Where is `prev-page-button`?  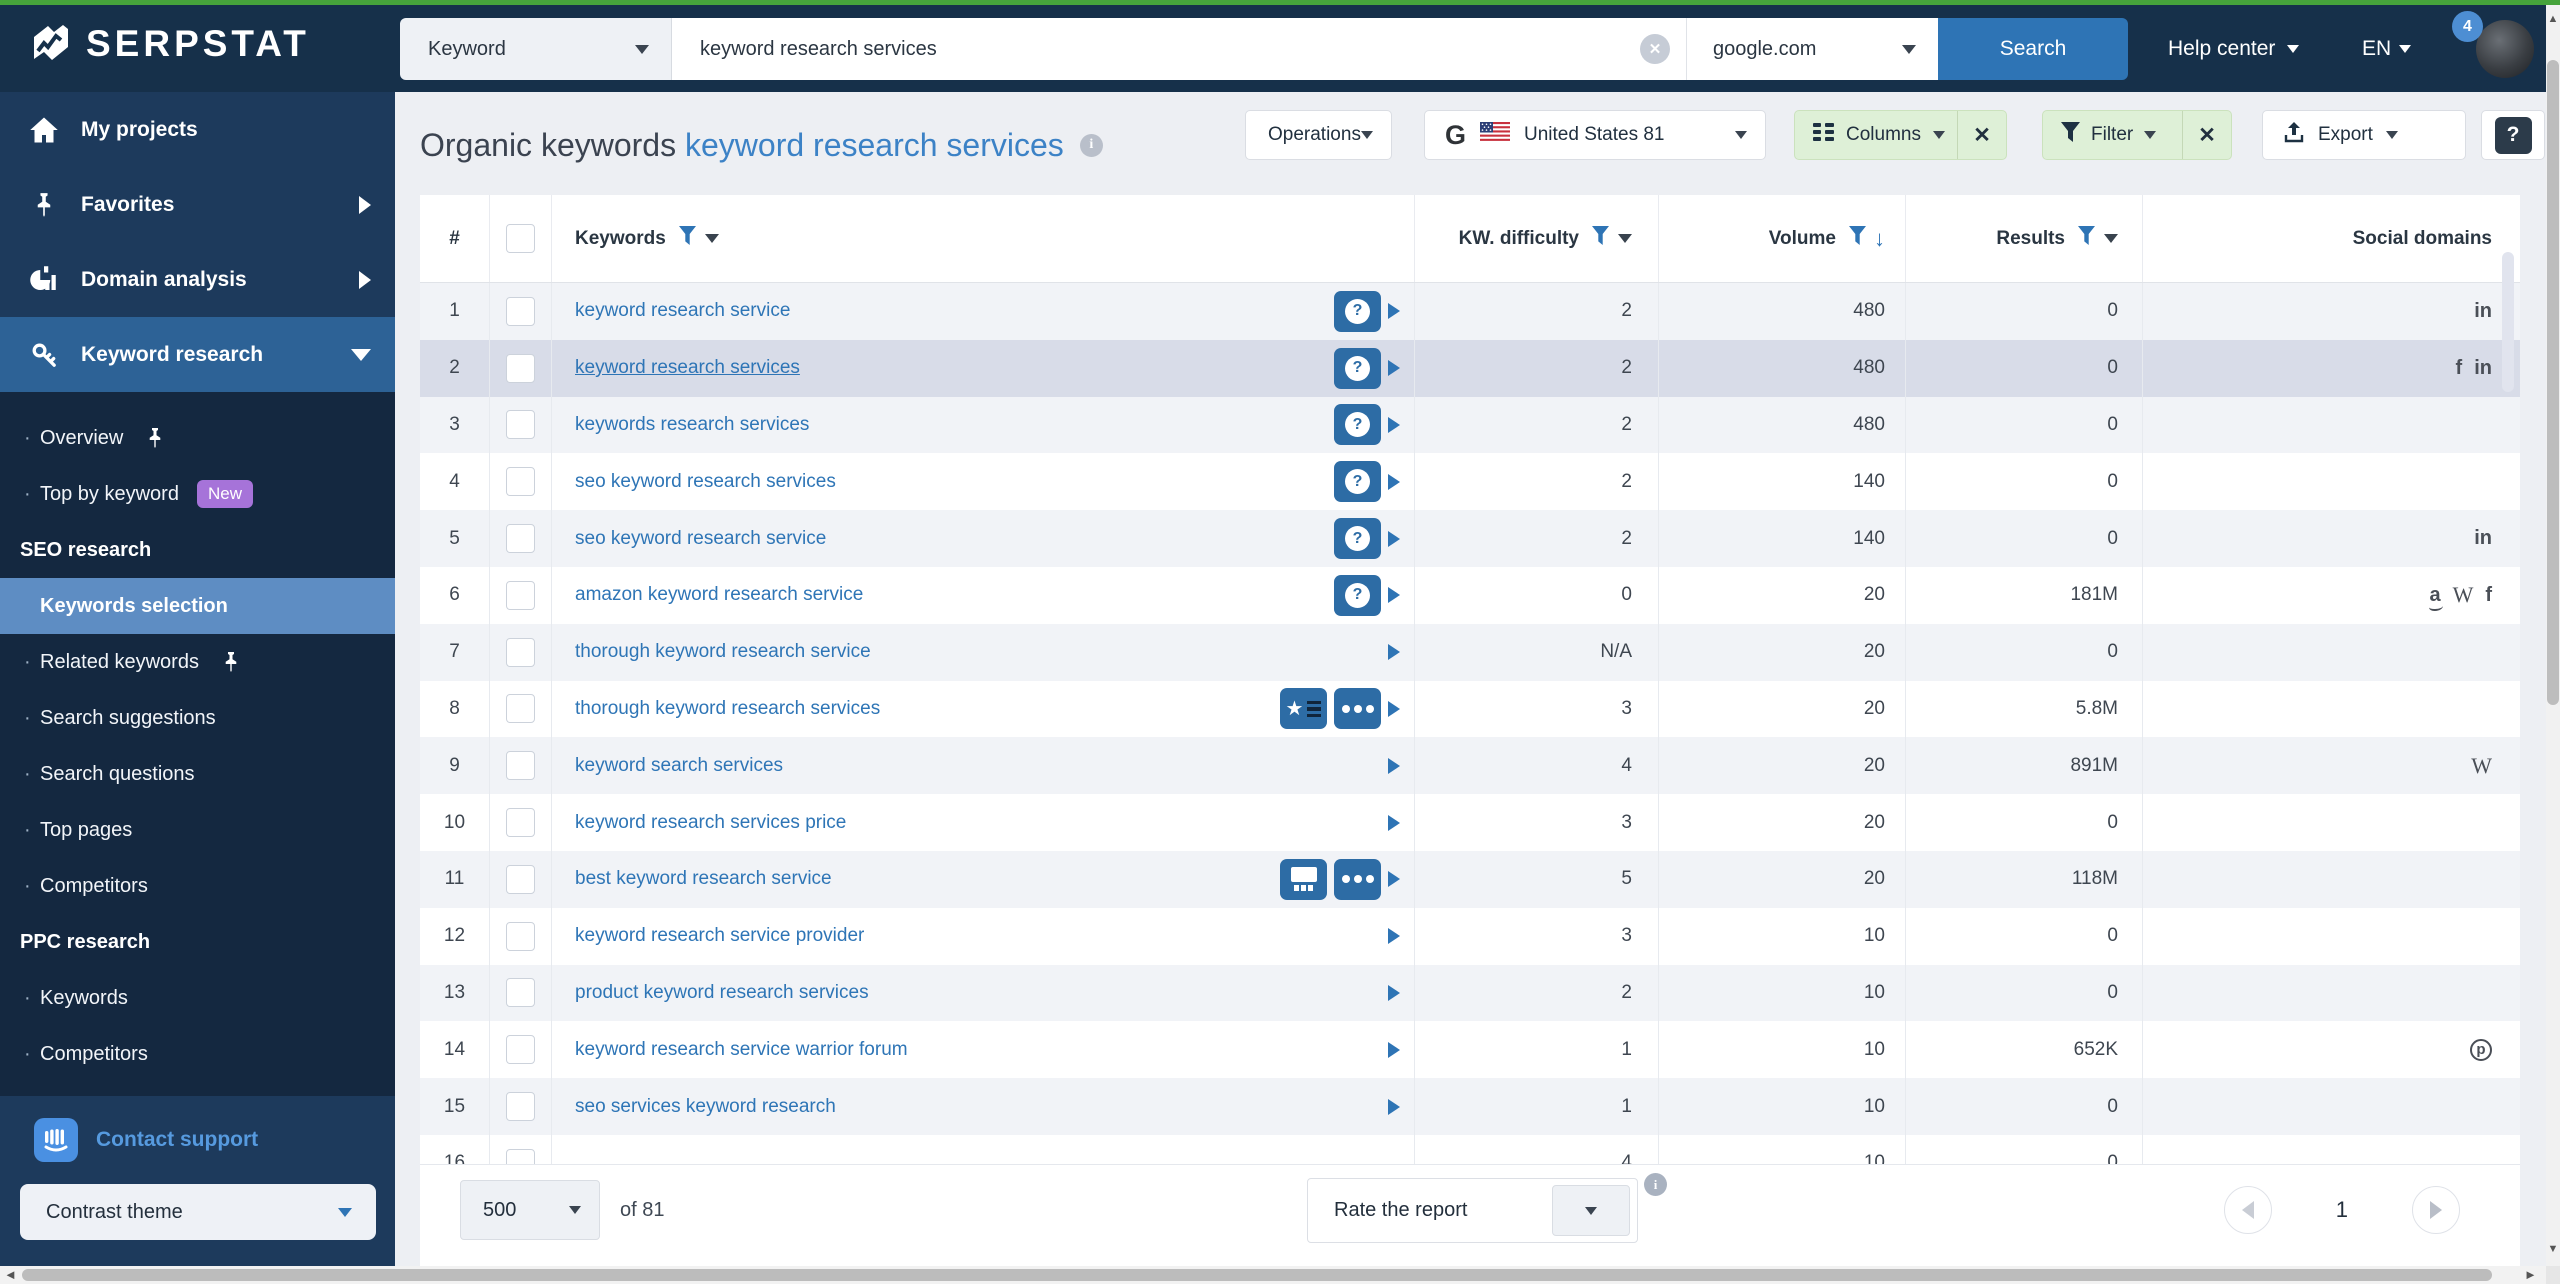 prev-page-button is located at coordinates (2247, 1210).